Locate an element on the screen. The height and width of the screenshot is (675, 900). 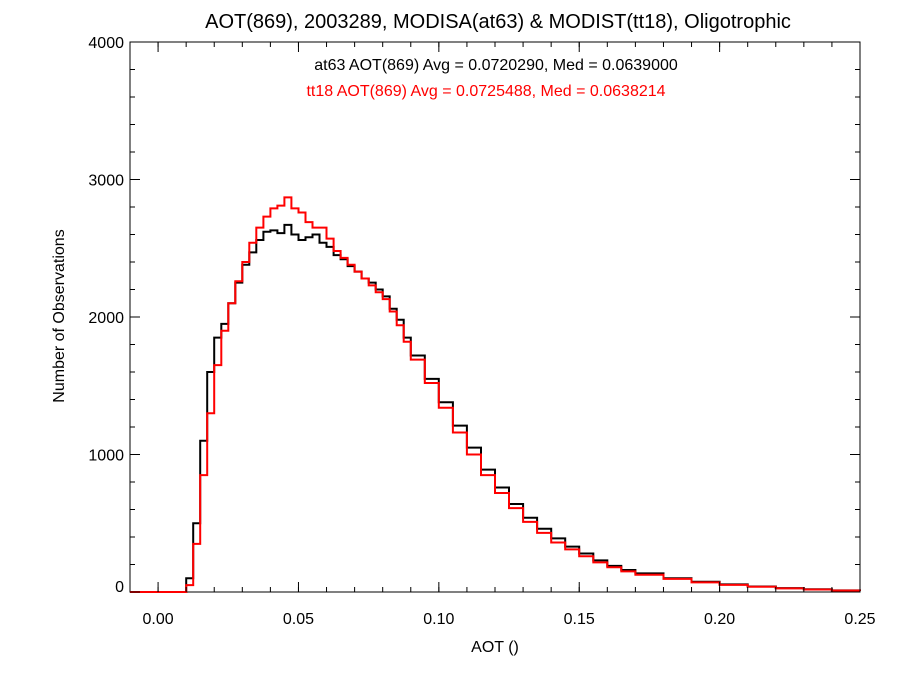
x-tick-label: 0.10 is located at coordinates (438, 619).